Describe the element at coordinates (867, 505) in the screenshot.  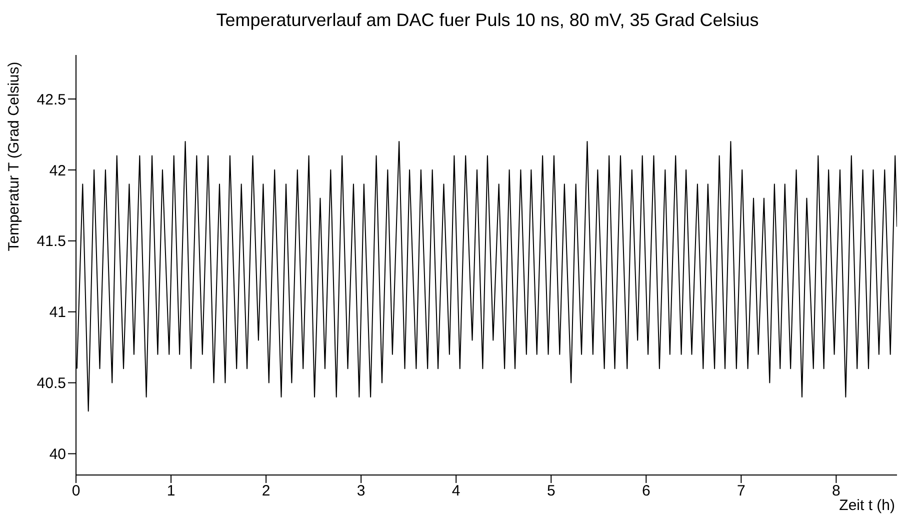
I see `x-axis-title: Zeit t (h)` at that location.